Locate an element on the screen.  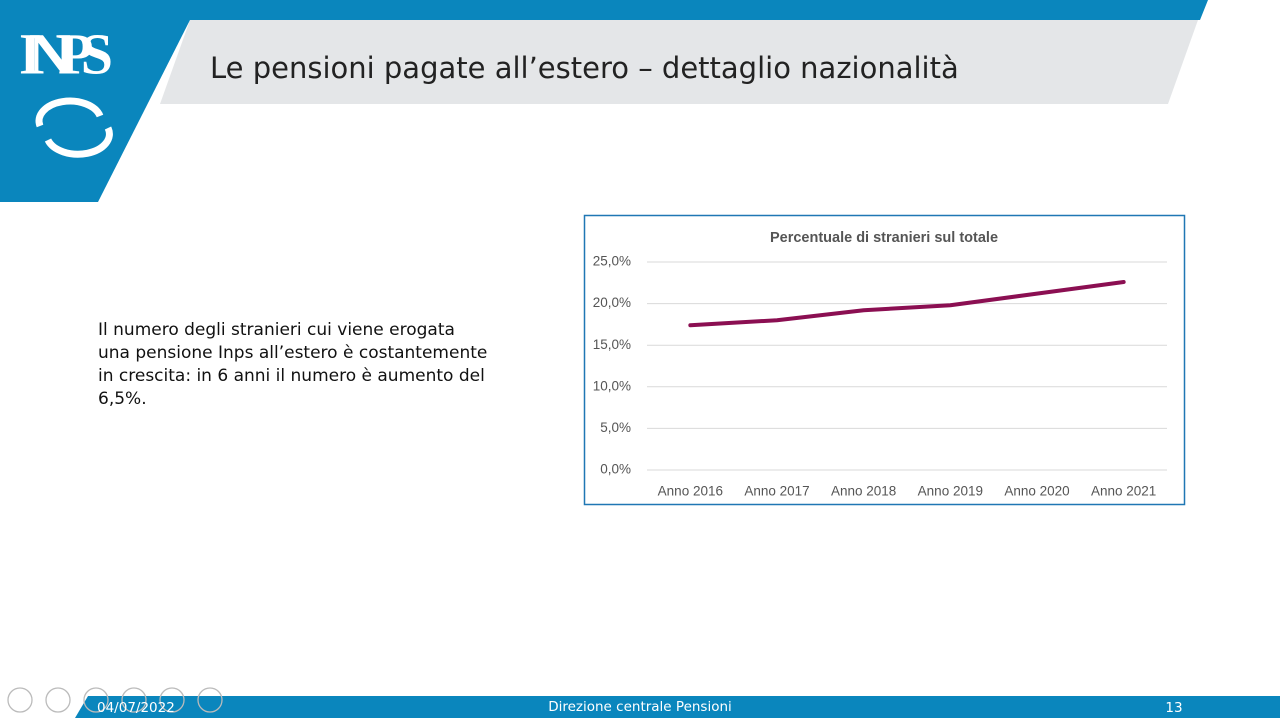
footer-bar is located at coordinates (677, 707).